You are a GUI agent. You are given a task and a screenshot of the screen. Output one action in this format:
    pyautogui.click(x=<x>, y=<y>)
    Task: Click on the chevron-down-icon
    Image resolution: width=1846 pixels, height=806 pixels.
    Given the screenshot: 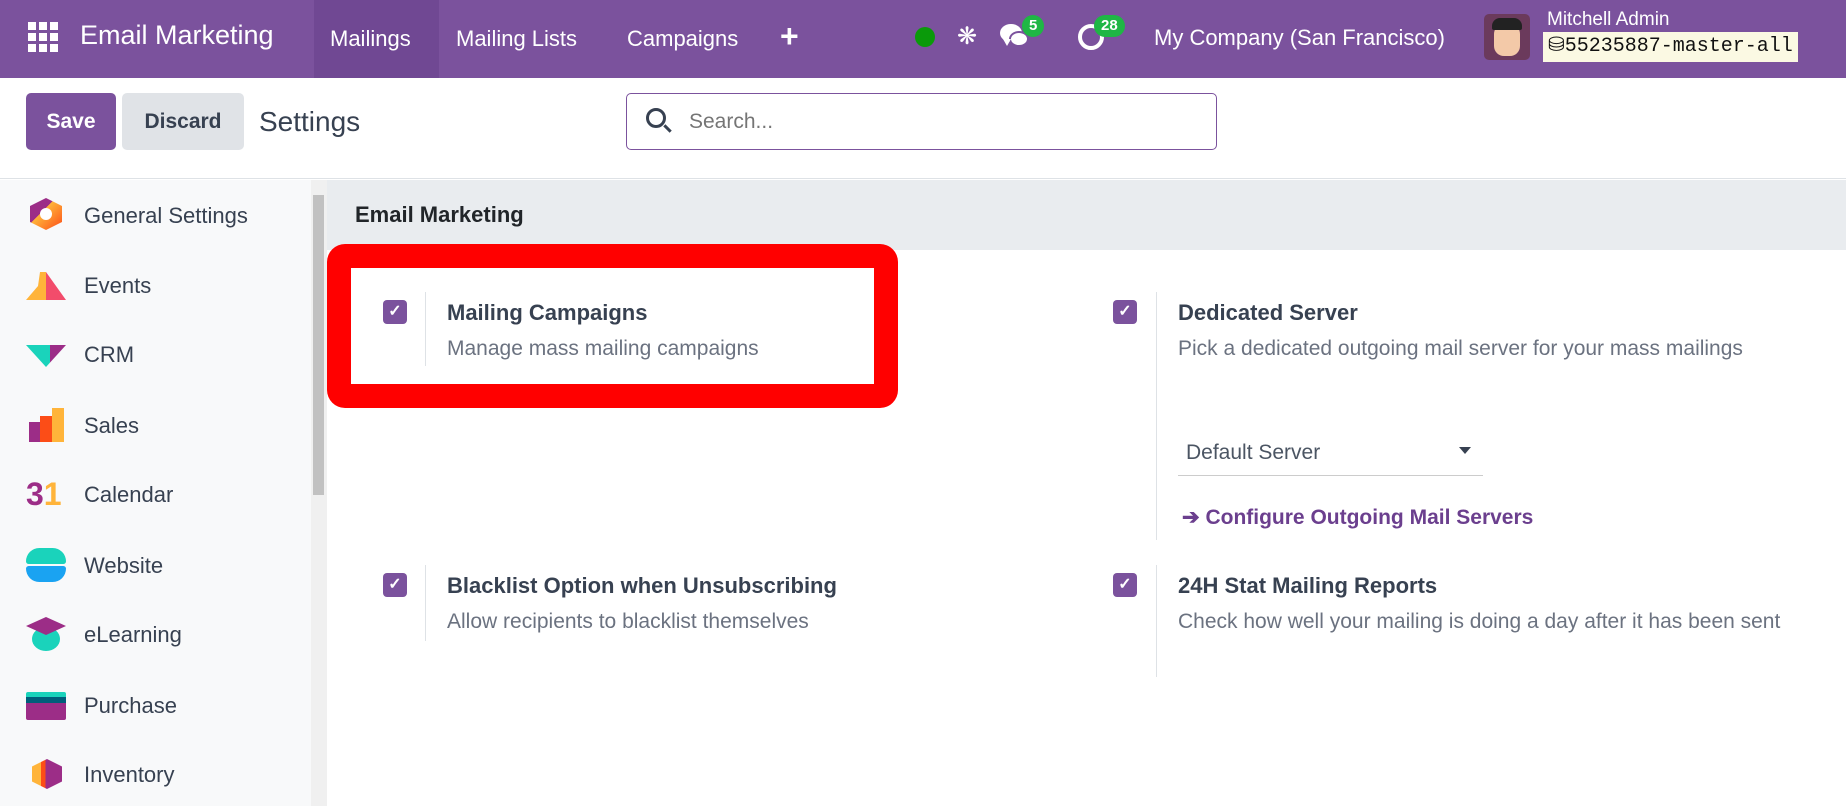 What is the action you would take?
    pyautogui.click(x=1465, y=450)
    